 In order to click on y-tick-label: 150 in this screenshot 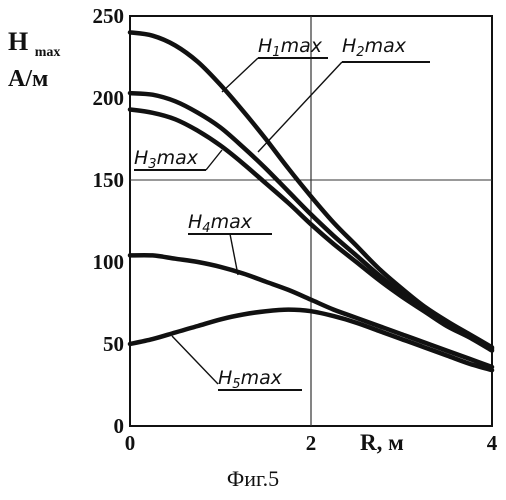, I will do `click(109, 180)`.